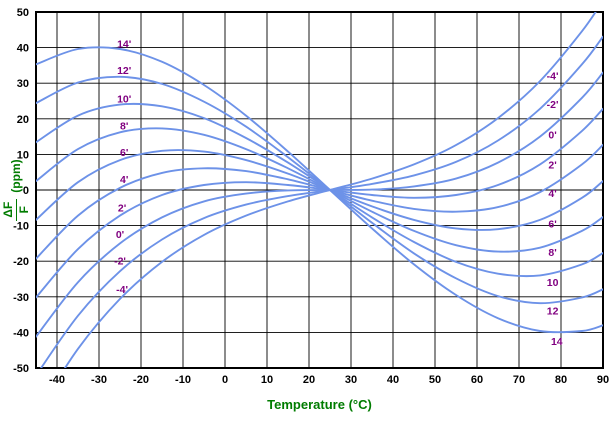 This screenshot has width=611, height=431. What do you see at coordinates (124, 45) in the screenshot?
I see `curve-label-left: 14'` at bounding box center [124, 45].